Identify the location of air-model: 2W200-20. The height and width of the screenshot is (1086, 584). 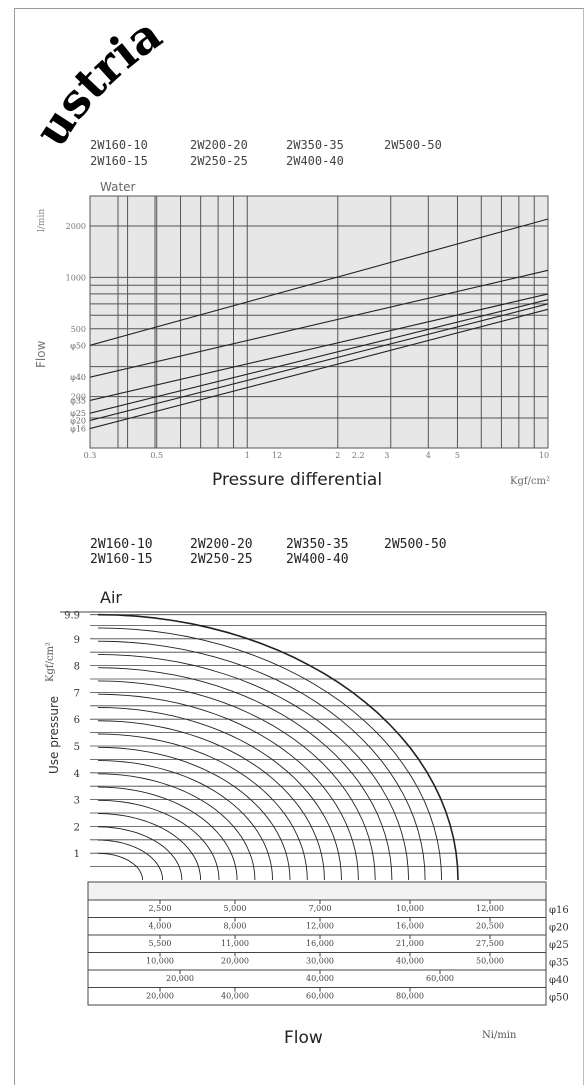
(221, 544).